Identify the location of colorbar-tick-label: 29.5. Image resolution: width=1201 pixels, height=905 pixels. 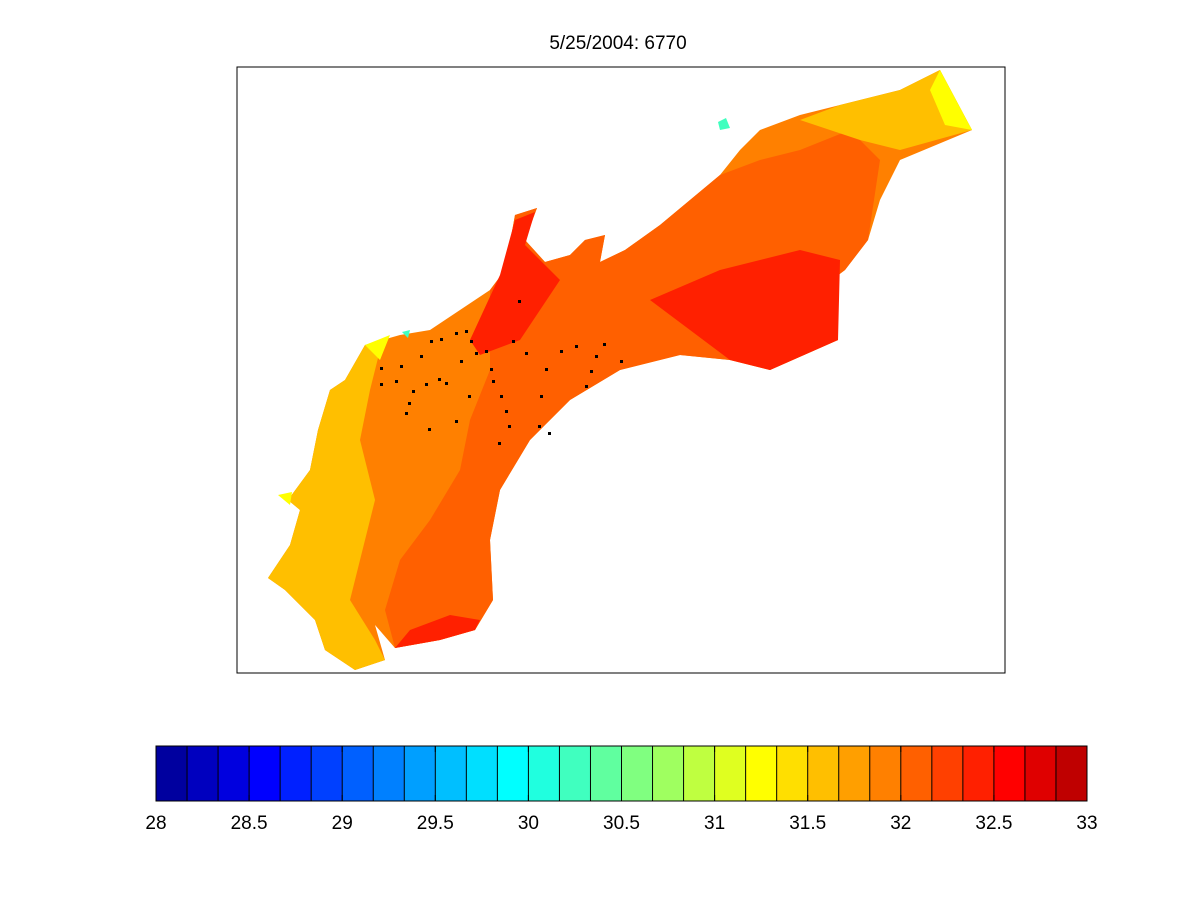
(435, 823).